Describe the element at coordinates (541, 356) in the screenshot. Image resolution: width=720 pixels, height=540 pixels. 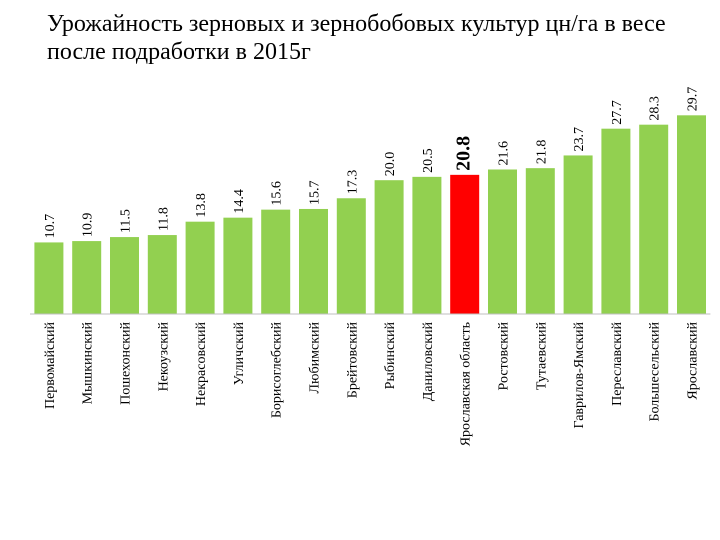
I see `category-label: Тутаевский` at that location.